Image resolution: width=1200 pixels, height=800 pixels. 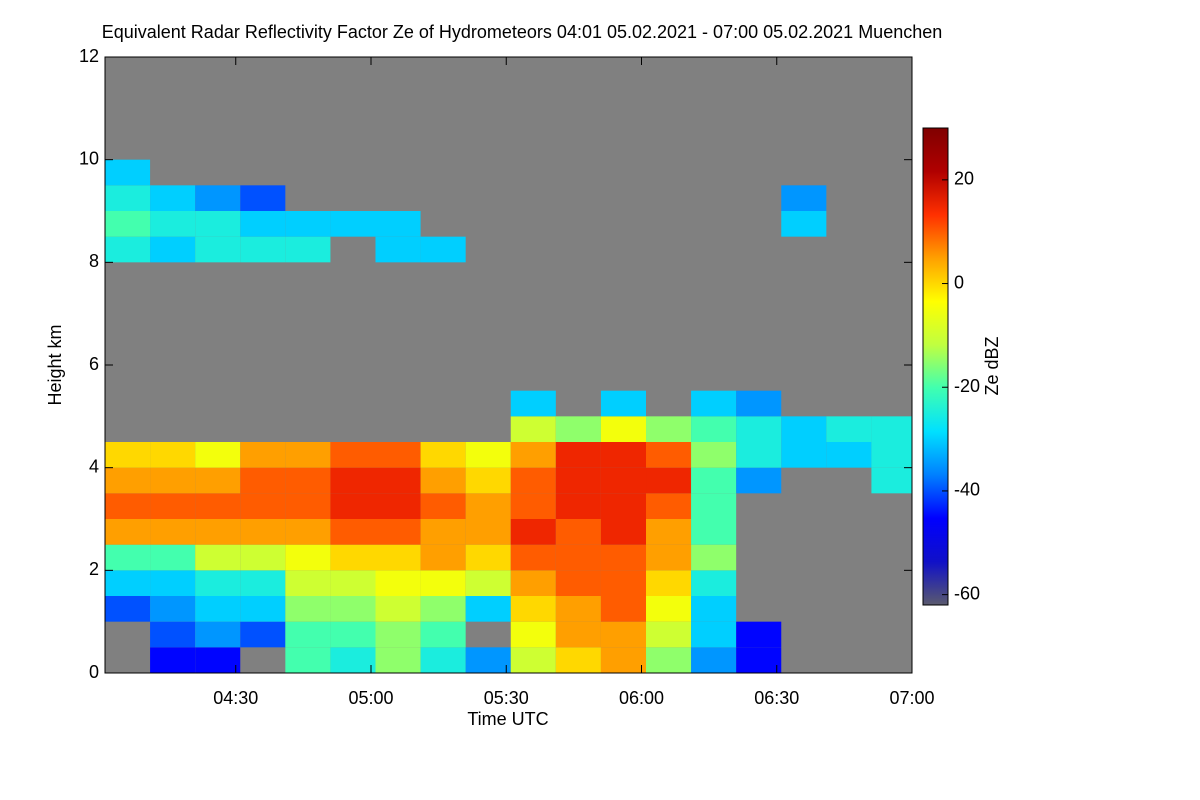 What do you see at coordinates (641, 698) in the screenshot?
I see `x-tick-label: 06:00` at bounding box center [641, 698].